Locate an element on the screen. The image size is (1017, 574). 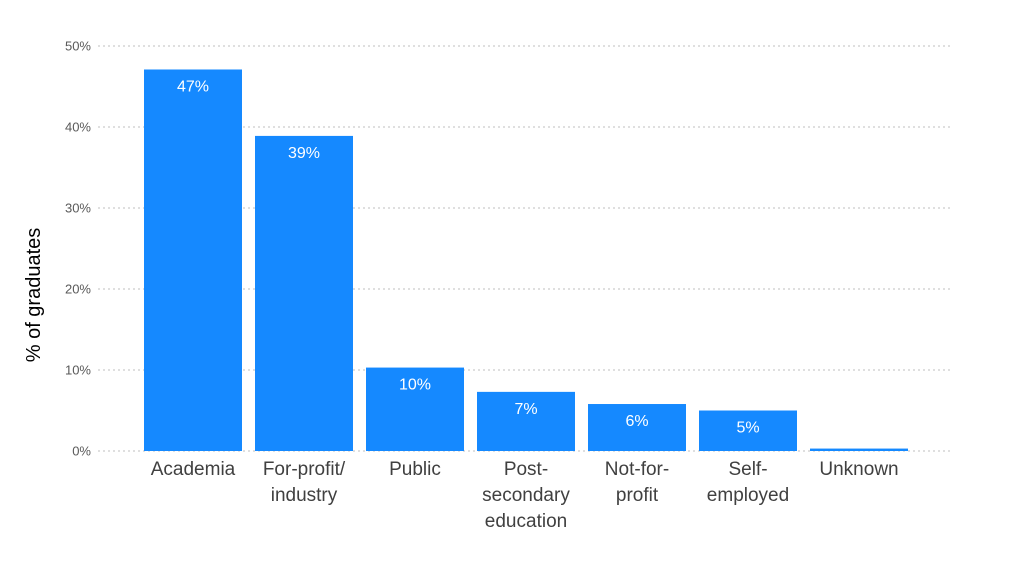
category-label-line: Not-for- is located at coordinates (637, 469).